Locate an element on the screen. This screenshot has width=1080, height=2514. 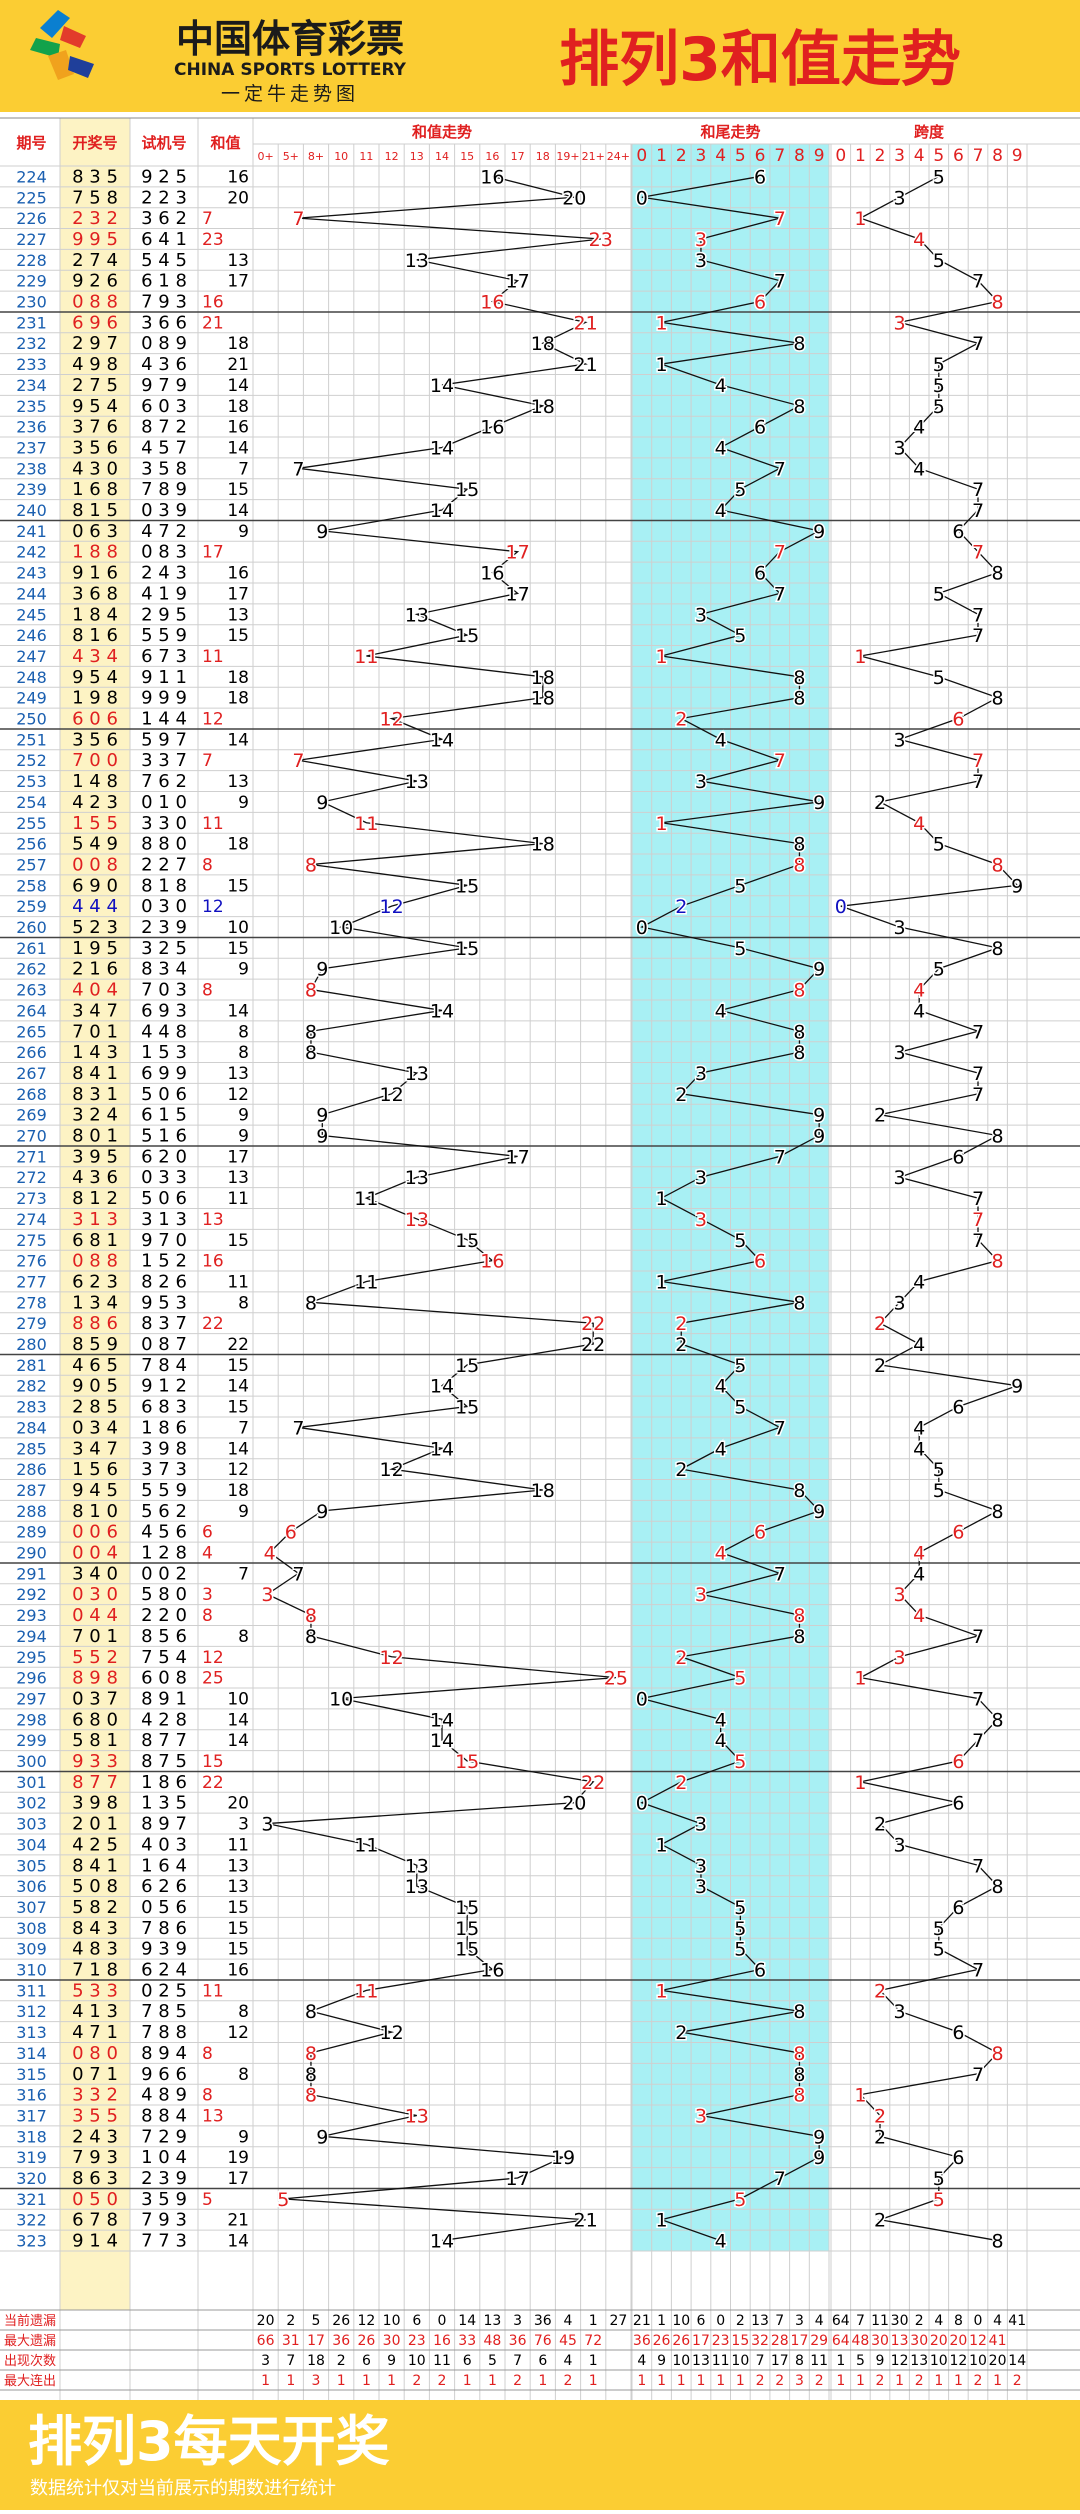
sum-axis-label: 14 is located at coordinates (442, 156).